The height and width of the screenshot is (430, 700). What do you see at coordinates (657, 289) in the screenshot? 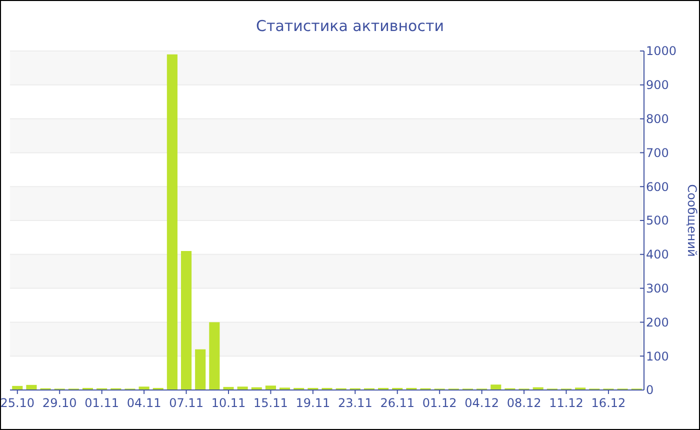
I see `y-tick-label: 300` at bounding box center [657, 289].